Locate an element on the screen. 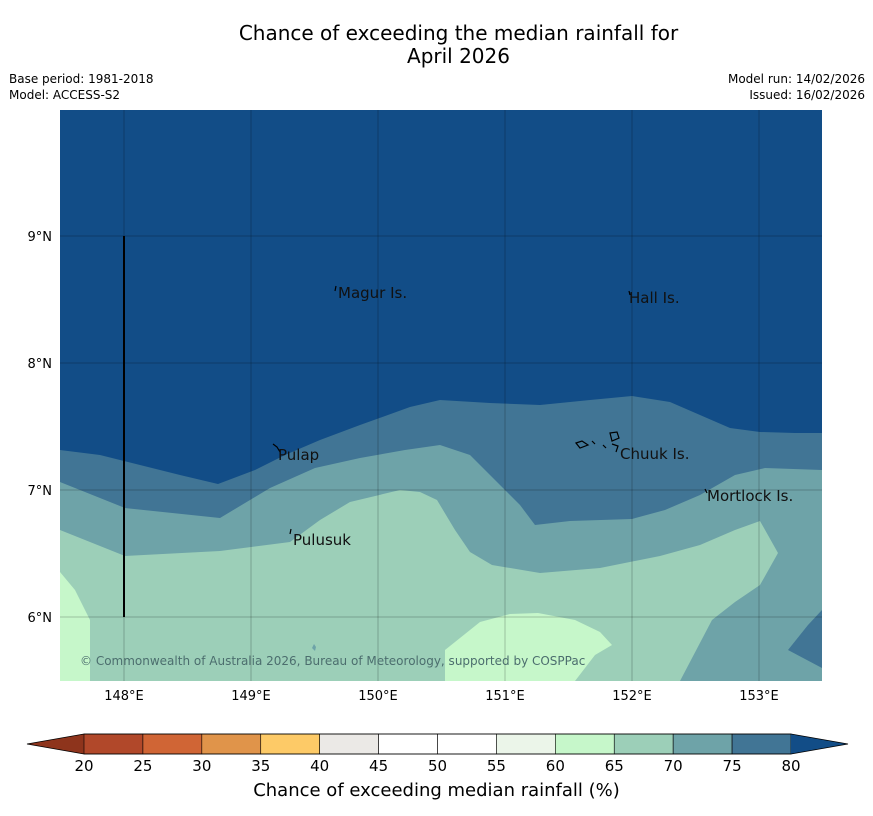  colorbar-outline is located at coordinates (437, 744).